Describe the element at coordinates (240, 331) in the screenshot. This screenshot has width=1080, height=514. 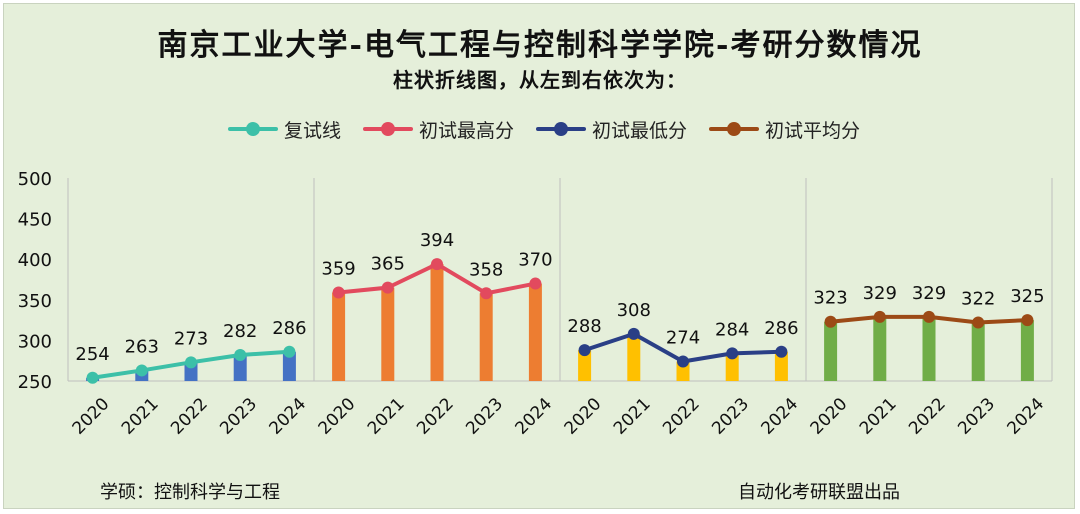
I see `data-label: 282` at that location.